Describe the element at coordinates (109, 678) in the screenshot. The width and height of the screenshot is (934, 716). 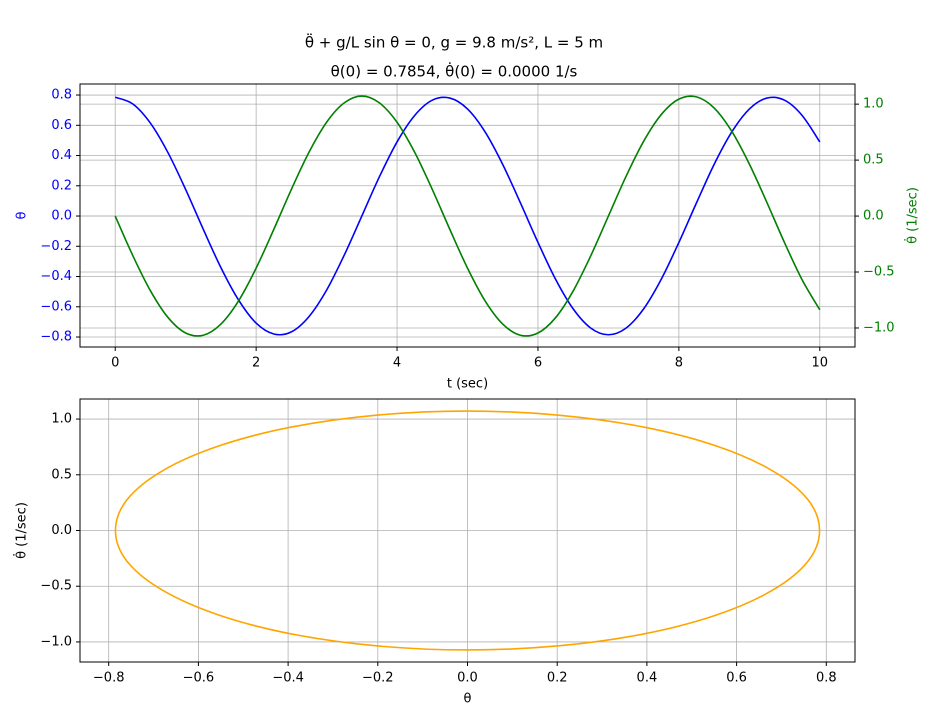
I see `x-tick-label: −0.8` at that location.